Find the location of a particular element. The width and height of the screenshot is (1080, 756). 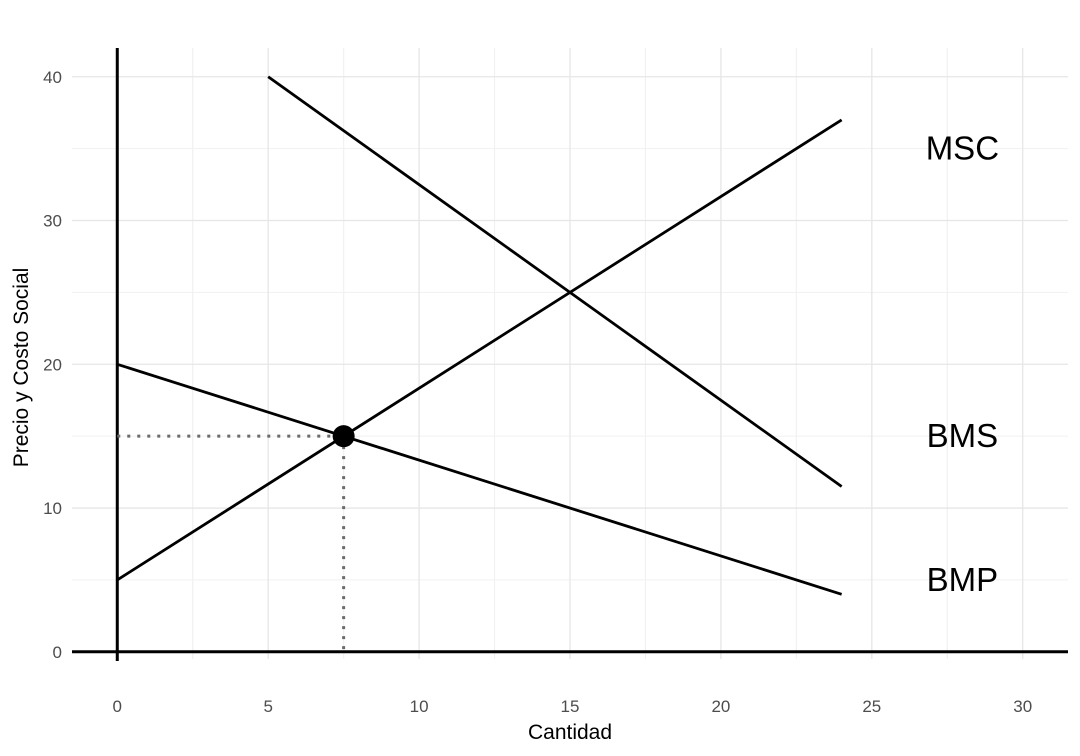

equilibrium-guides is located at coordinates (231, 543).